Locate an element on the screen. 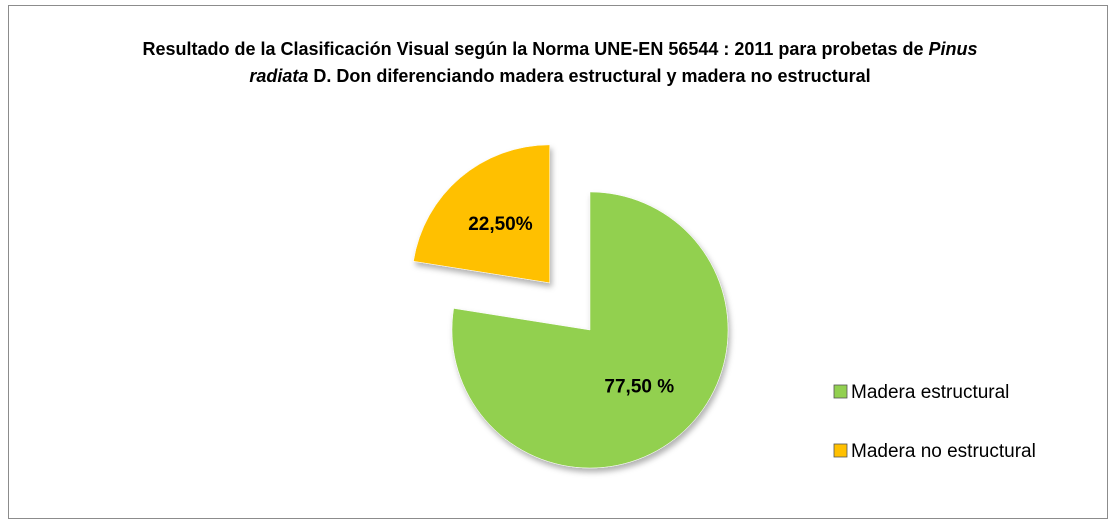 The height and width of the screenshot is (525, 1115). data-label: 22,50% is located at coordinates (500, 224).